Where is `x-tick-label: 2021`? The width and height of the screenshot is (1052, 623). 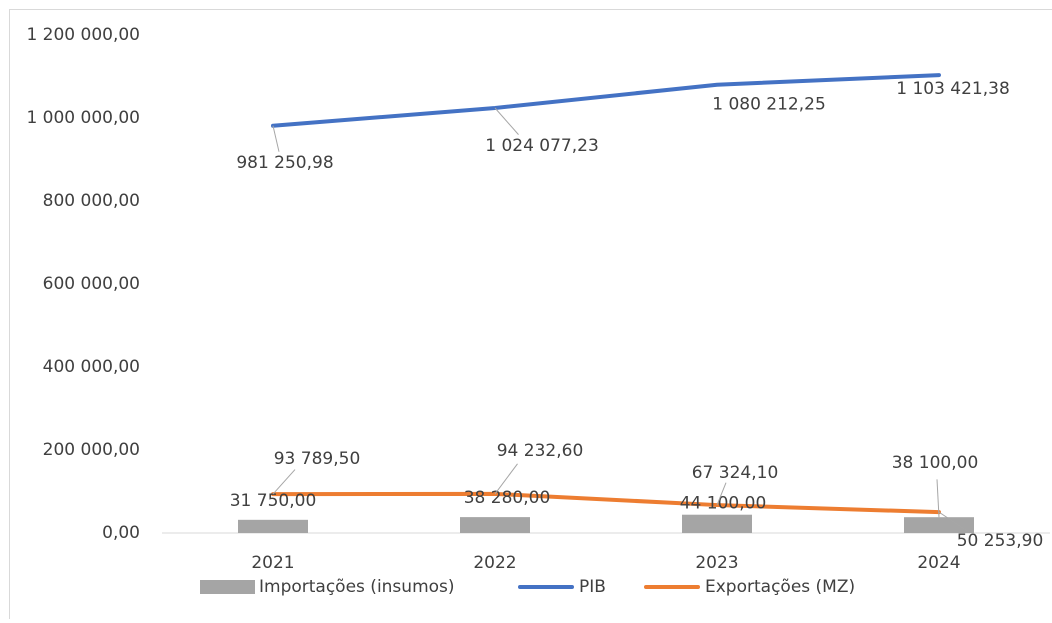
x-tick-label: 2021 is located at coordinates (272, 563).